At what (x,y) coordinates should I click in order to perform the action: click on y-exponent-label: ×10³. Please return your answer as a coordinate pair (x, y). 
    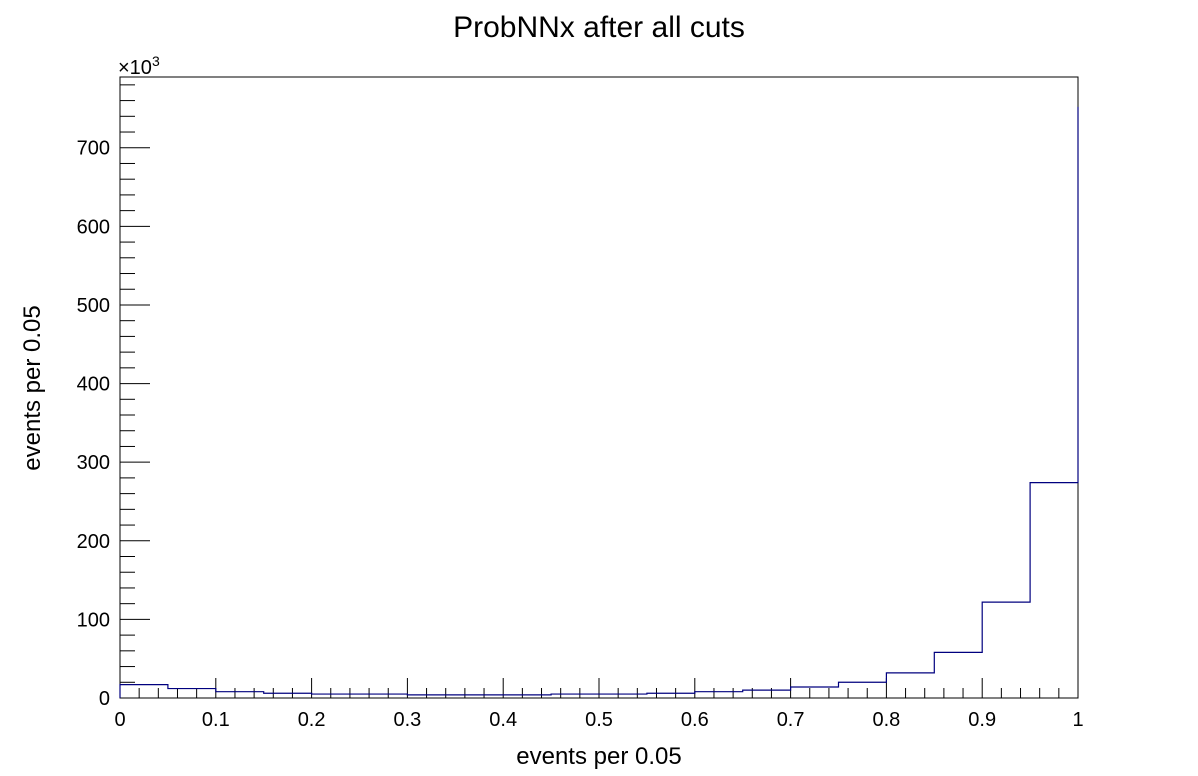
    Looking at the image, I should click on (139, 66).